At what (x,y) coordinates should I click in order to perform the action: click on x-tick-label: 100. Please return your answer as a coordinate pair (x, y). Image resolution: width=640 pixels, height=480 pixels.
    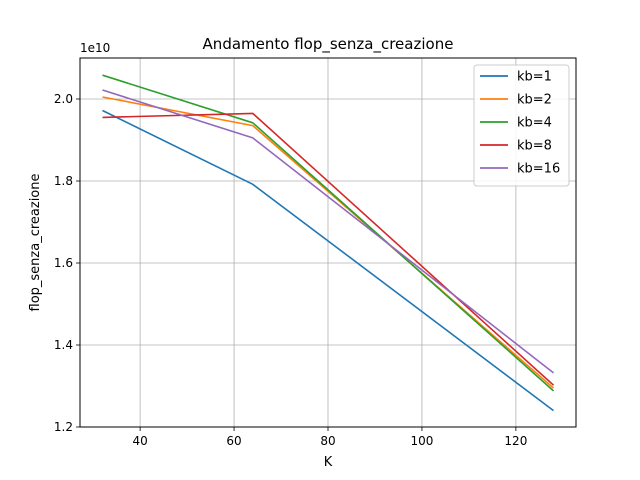
    Looking at the image, I should click on (421, 441).